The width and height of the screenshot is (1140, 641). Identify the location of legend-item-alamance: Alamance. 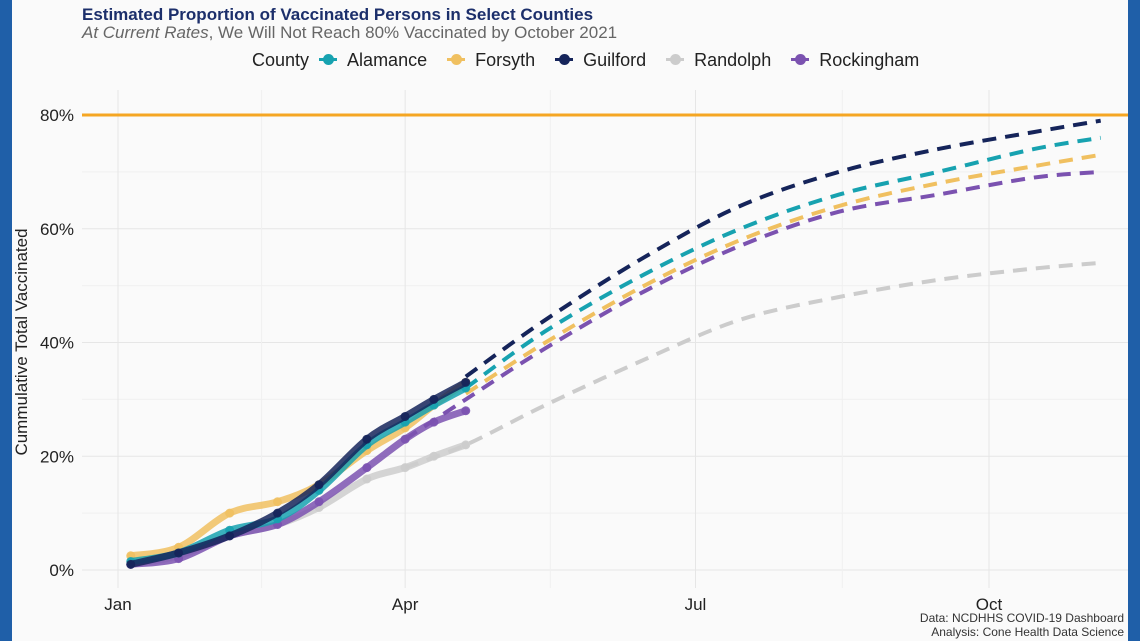
(373, 60).